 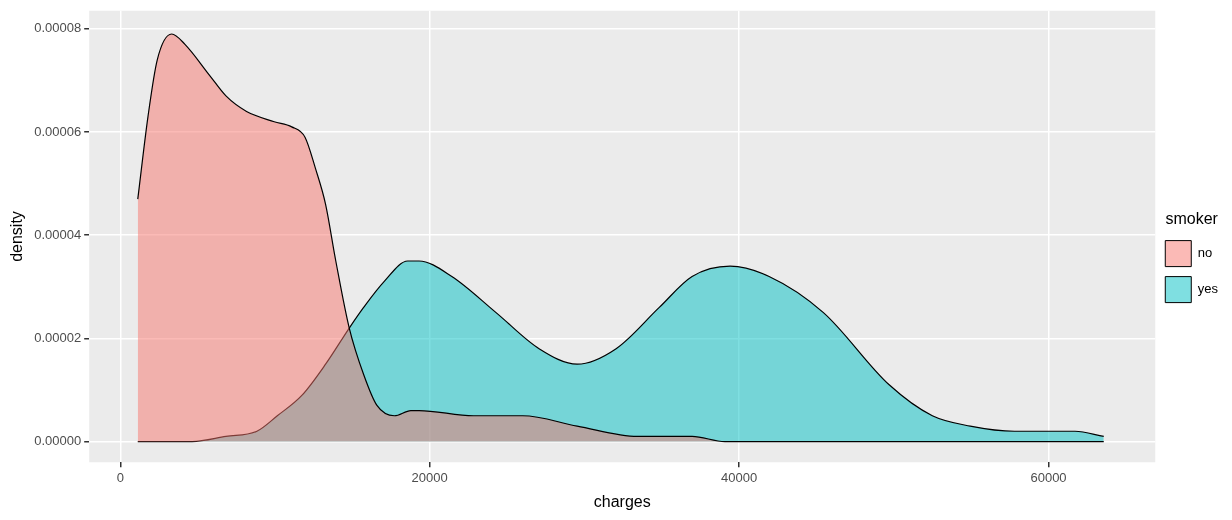 I want to click on y-tick-label: 0.00002, so click(x=58, y=337).